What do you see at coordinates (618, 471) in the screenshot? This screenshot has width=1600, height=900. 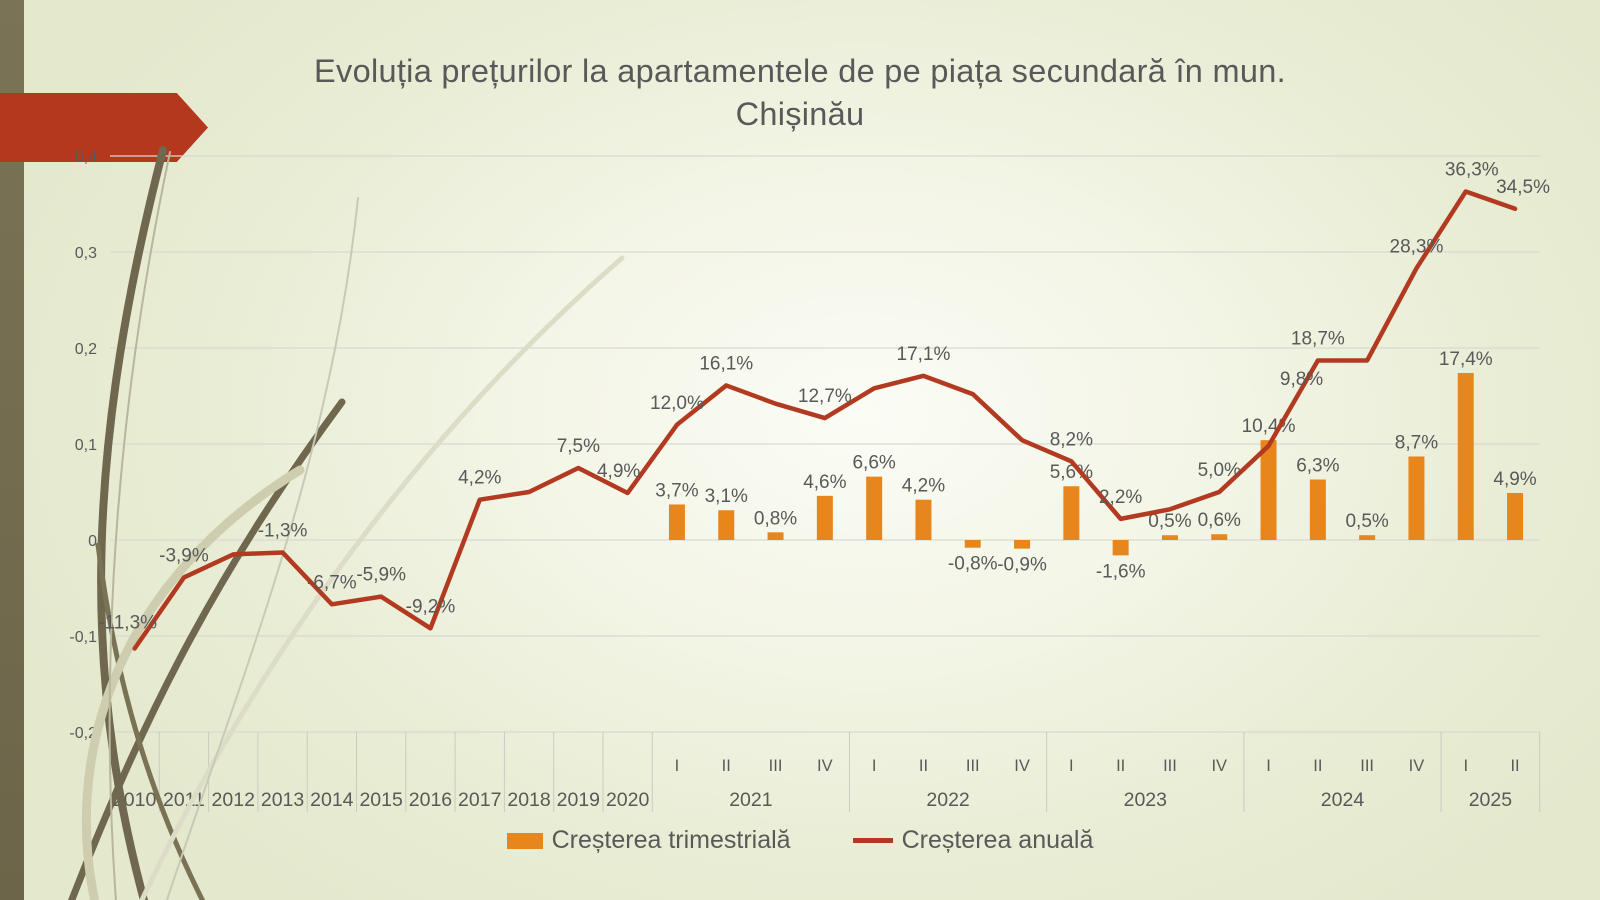 I see `line-label: 4,9%` at bounding box center [618, 471].